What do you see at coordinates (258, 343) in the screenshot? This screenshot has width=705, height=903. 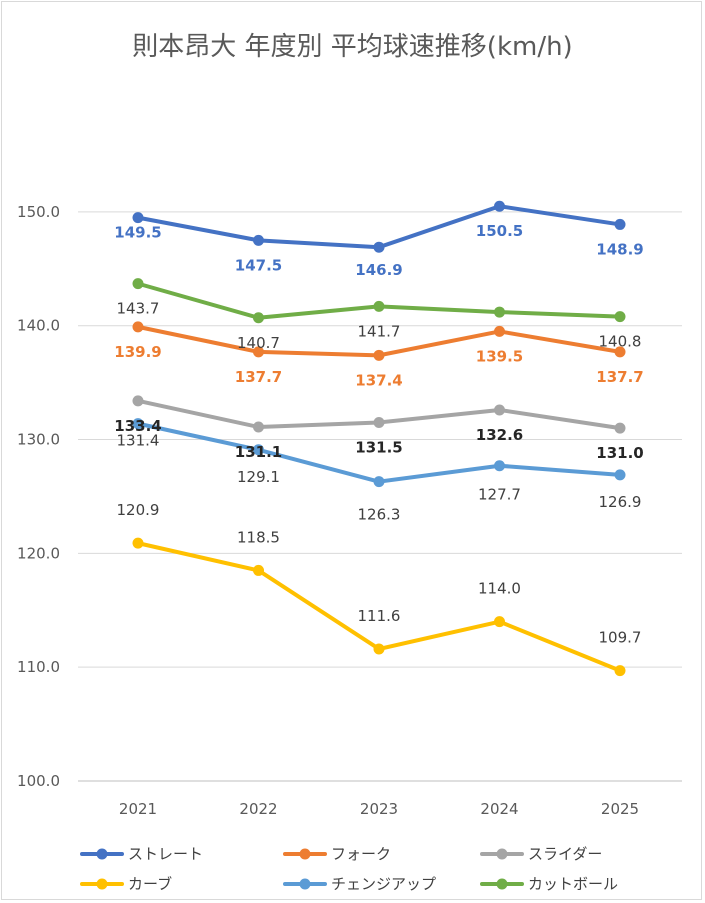 I see `data-label: 140.7` at bounding box center [258, 343].